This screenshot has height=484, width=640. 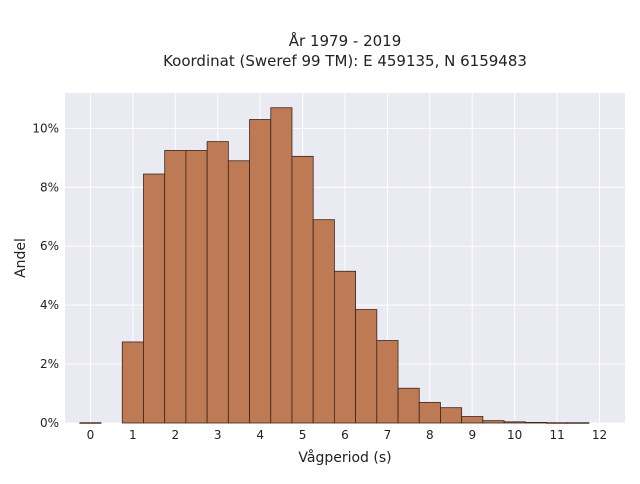 What do you see at coordinates (514, 435) in the screenshot?
I see `x-tick-label: 10` at bounding box center [514, 435].